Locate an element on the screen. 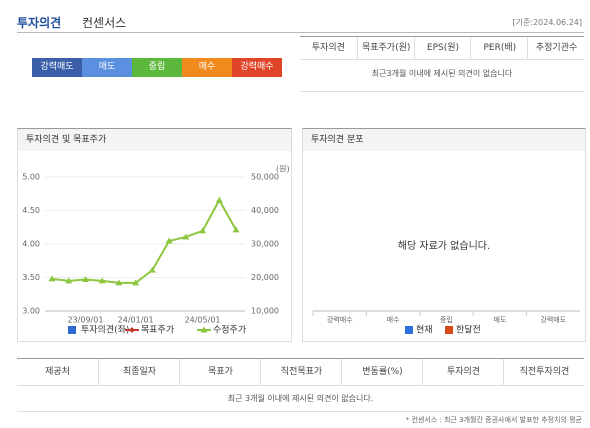 This screenshot has width=590, height=428. scale-item: 매수 is located at coordinates (207, 67).